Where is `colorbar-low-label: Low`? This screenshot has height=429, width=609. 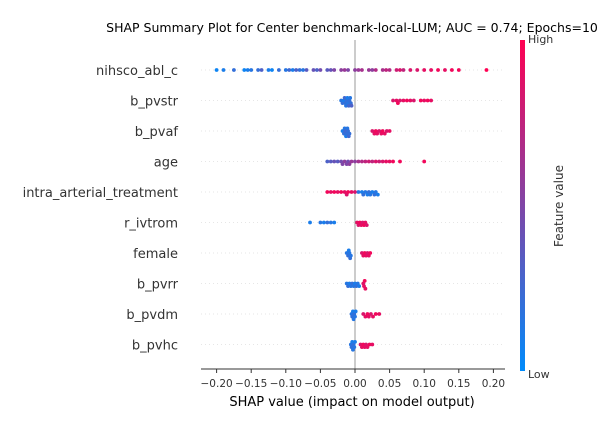
colorbar-low-label: Low is located at coordinates (539, 374).